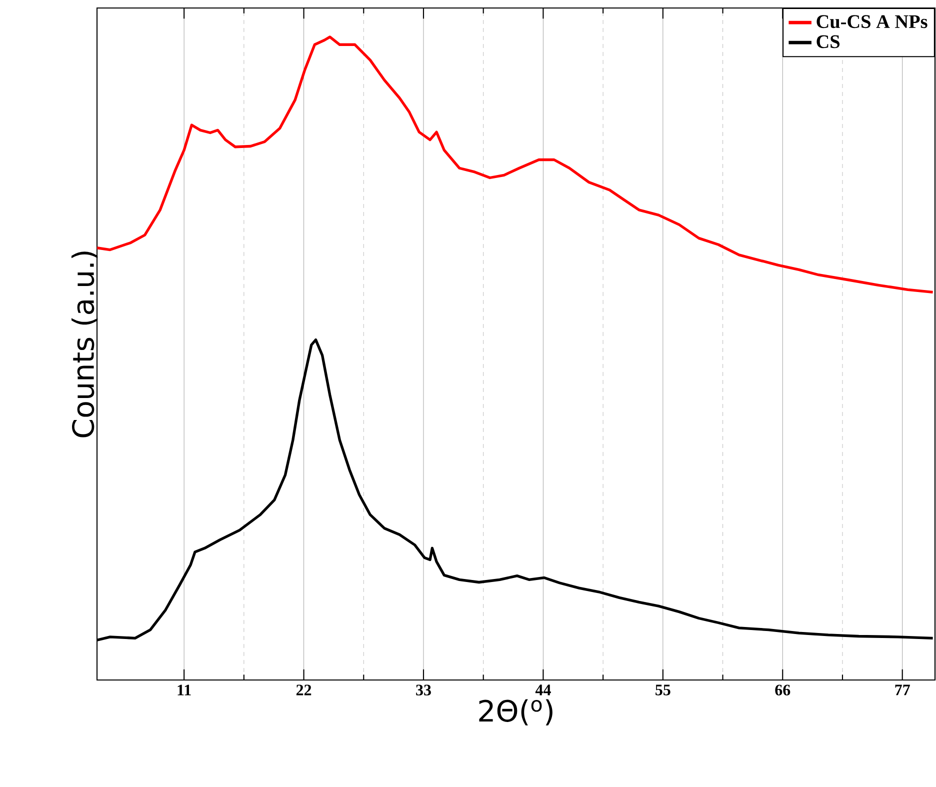 The height and width of the screenshot is (787, 936). What do you see at coordinates (515, 712) in the screenshot?
I see `x-axis-title: 2Θ($^{o}$)` at bounding box center [515, 712].